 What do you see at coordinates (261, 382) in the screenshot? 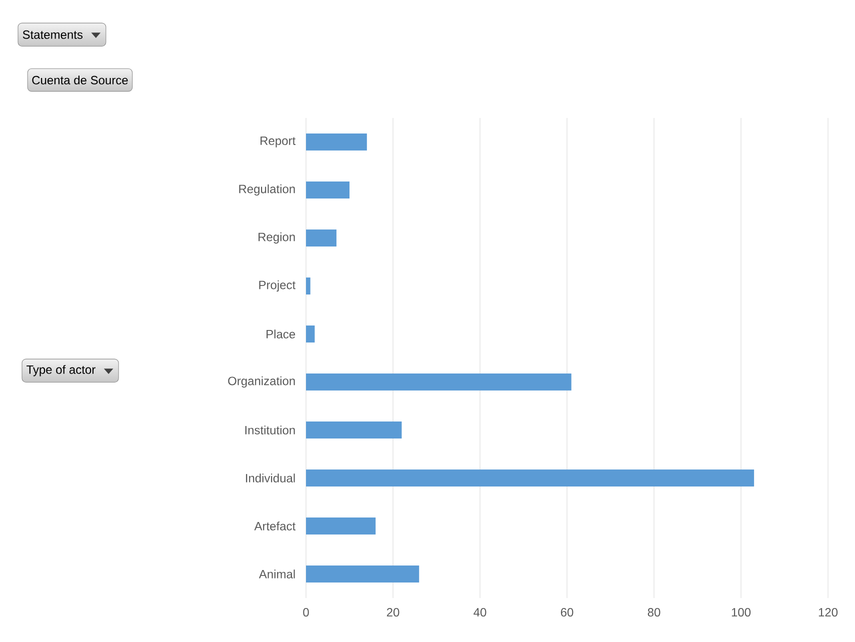
I see `y-tick-label: Organization` at bounding box center [261, 382].